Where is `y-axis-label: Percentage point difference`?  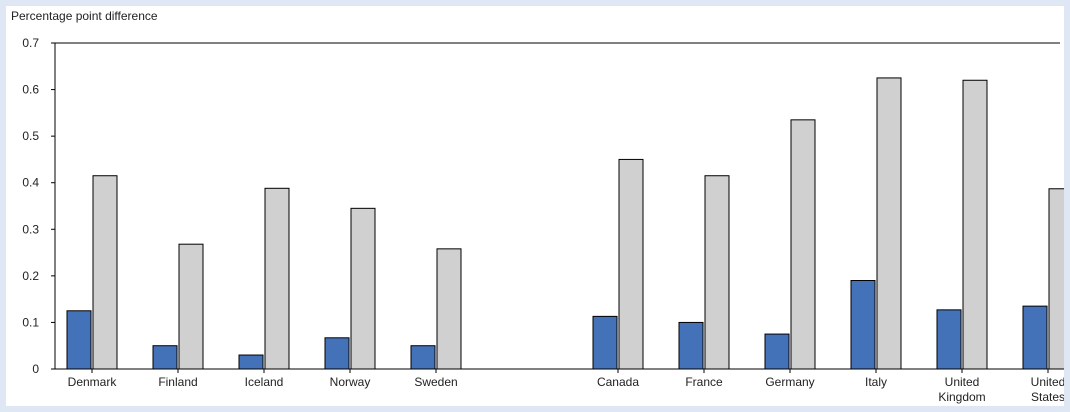 y-axis-label: Percentage point difference is located at coordinates (84, 16).